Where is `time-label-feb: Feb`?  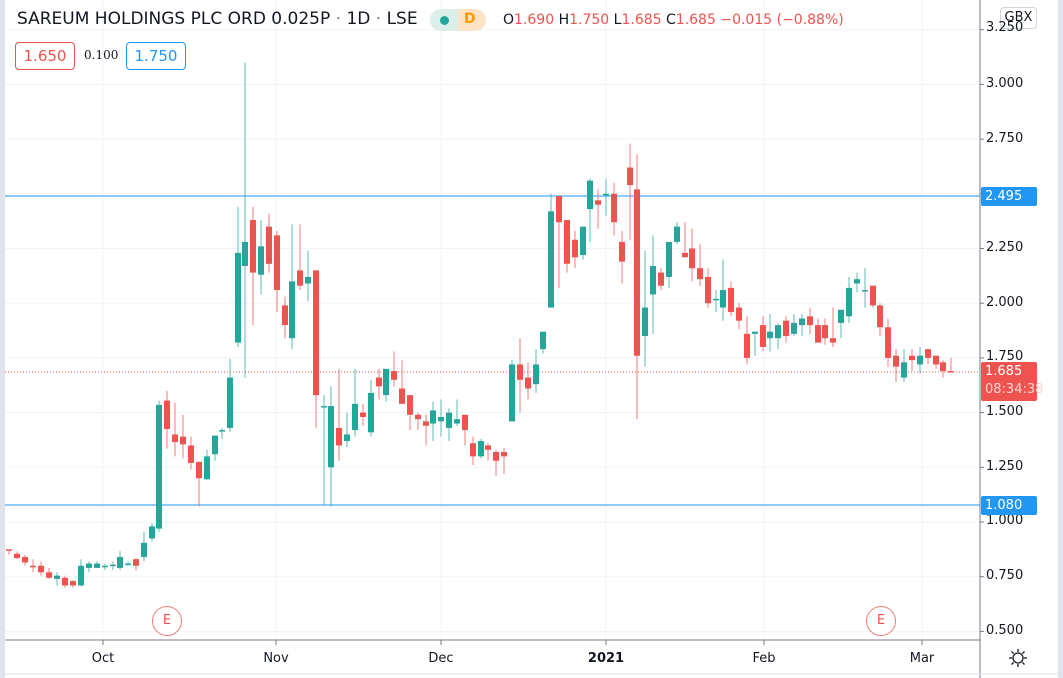 time-label-feb: Feb is located at coordinates (764, 658).